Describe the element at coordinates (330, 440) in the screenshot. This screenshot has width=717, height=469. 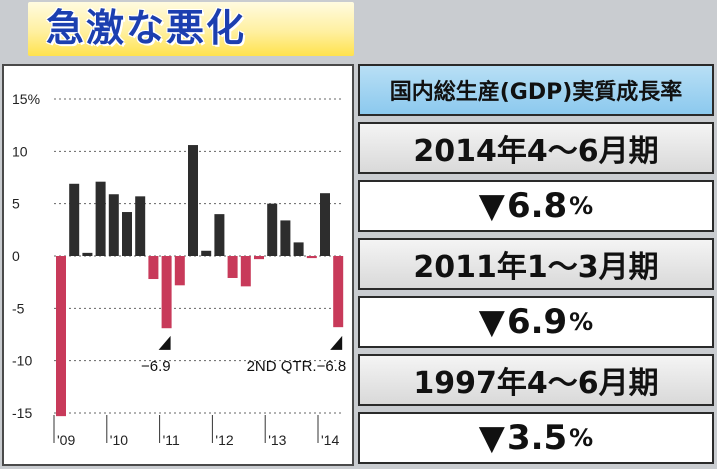
I see `x-tick-label: '14` at that location.